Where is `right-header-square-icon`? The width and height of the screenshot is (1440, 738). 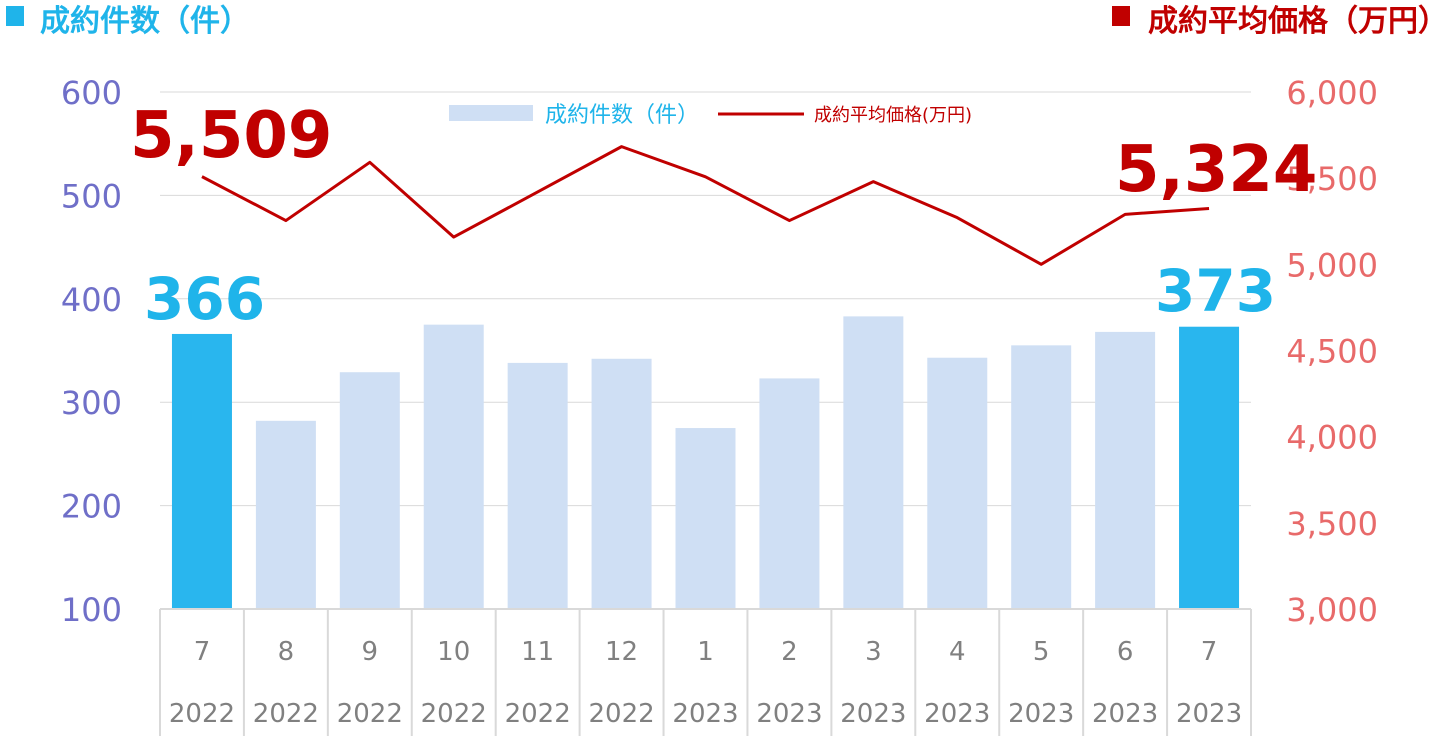 right-header-square-icon is located at coordinates (1121, 16).